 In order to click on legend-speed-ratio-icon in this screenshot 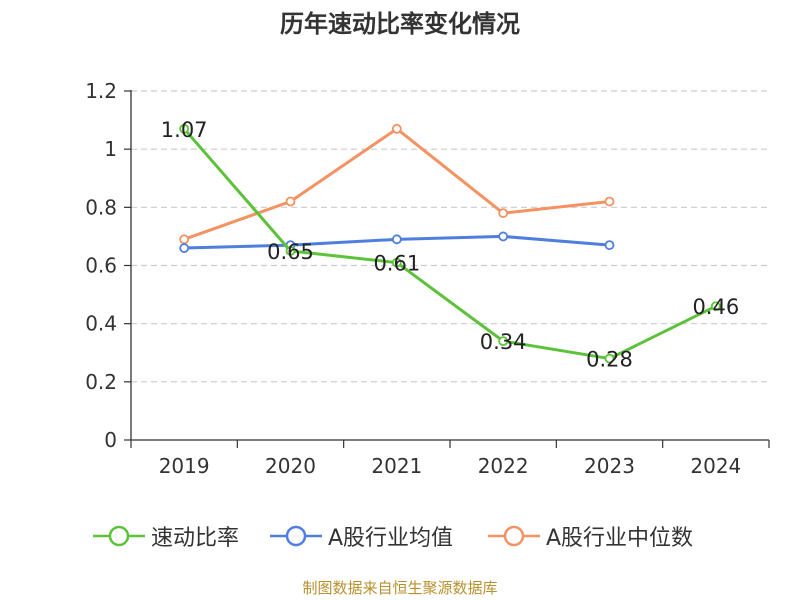, I will do `click(119, 536)`.